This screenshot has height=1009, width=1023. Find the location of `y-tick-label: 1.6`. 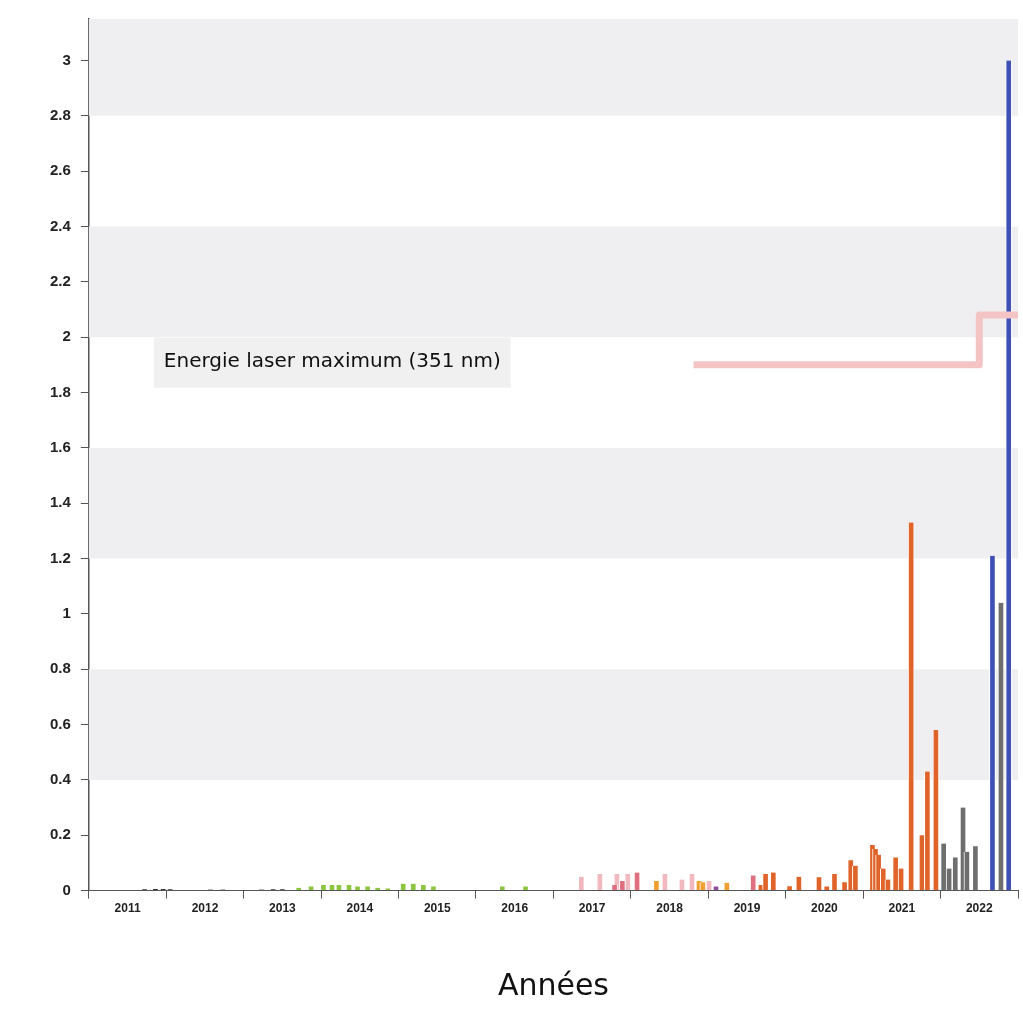

y-tick-label: 1.6 is located at coordinates (60, 447).